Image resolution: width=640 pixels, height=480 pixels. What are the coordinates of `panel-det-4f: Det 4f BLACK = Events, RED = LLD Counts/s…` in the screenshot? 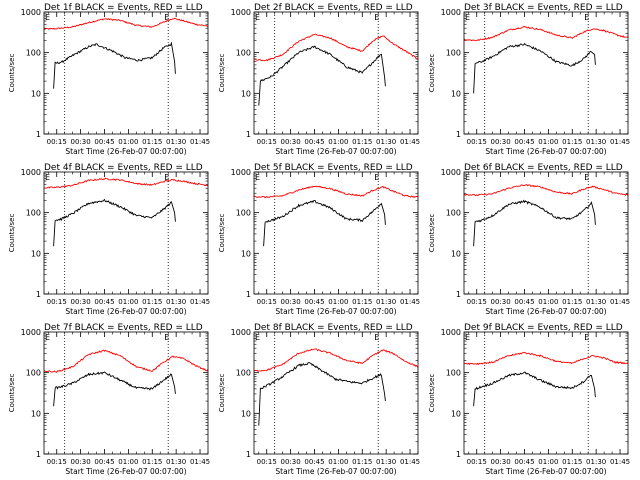 It's located at (109, 239).